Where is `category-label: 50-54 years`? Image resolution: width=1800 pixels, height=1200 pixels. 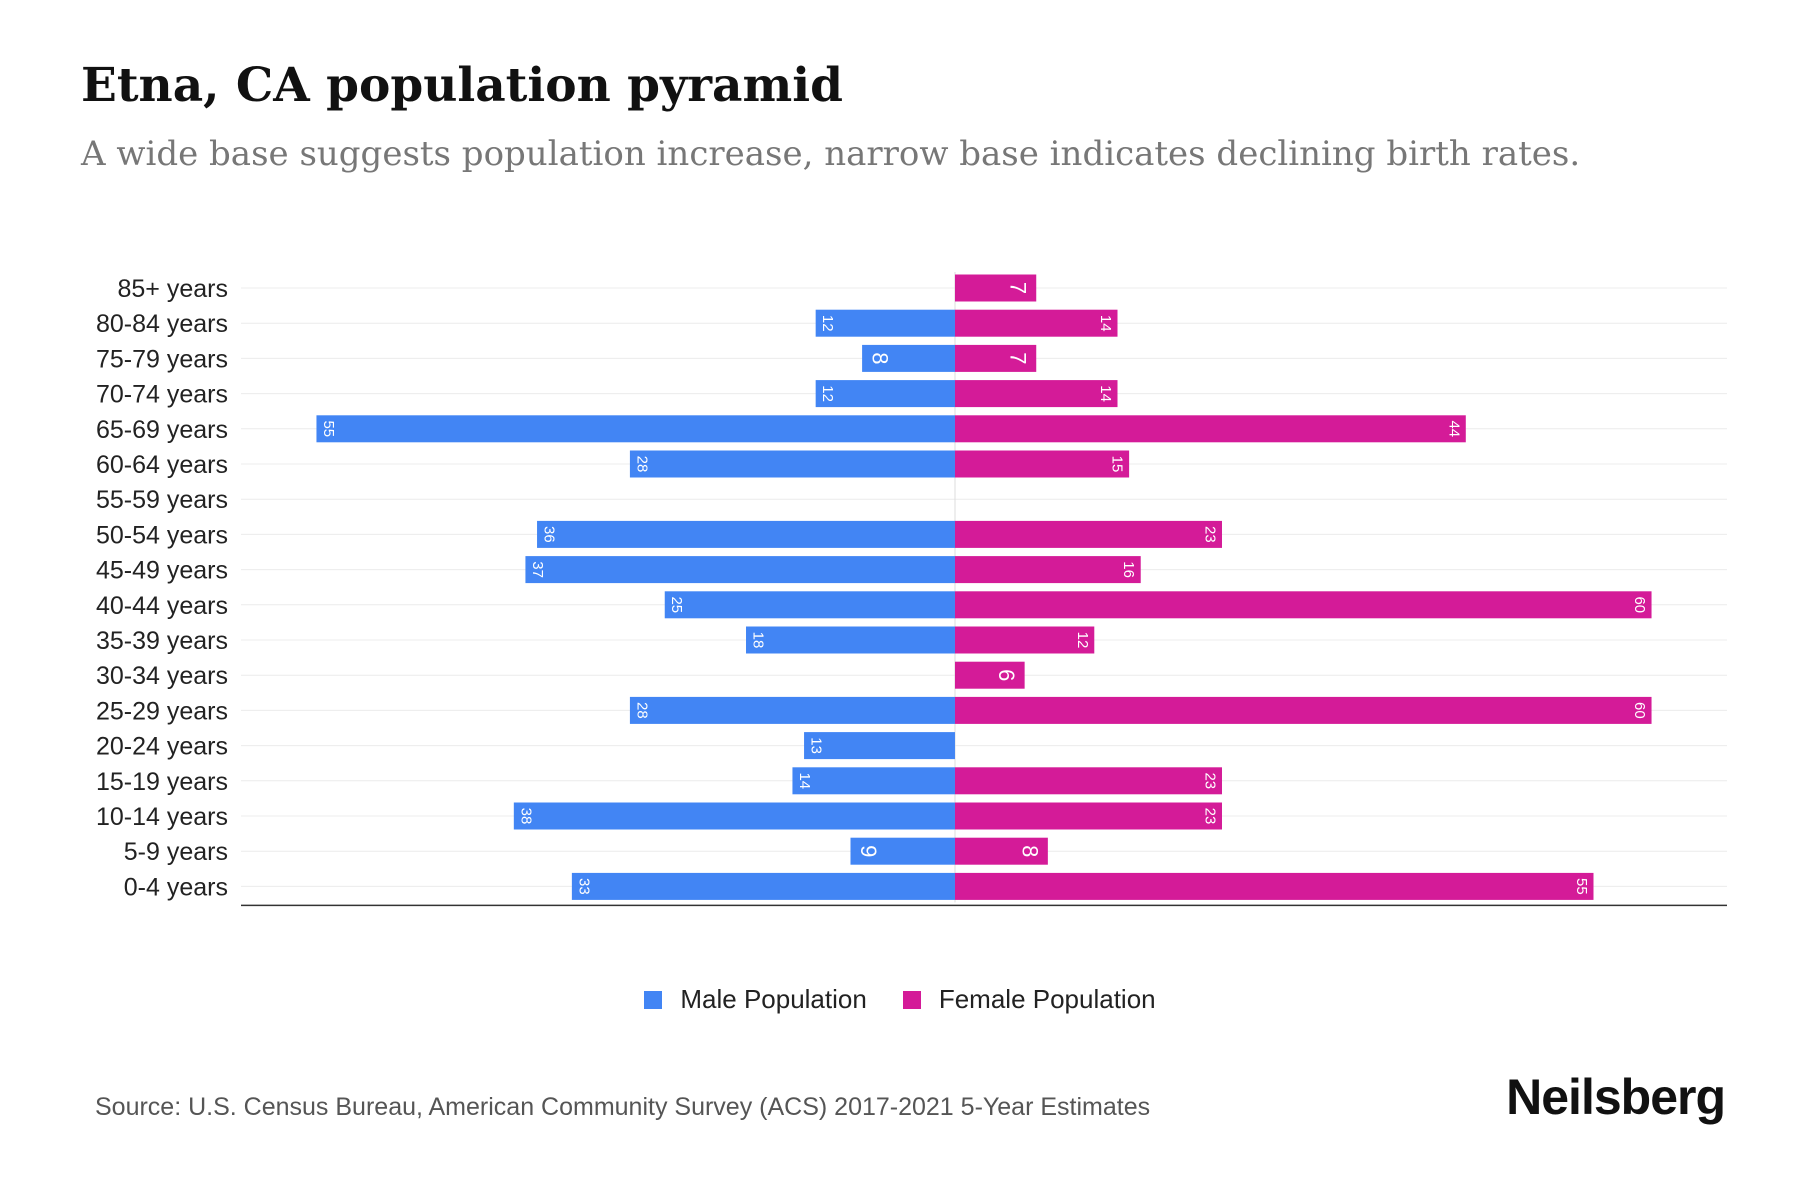
category-label: 50-54 years is located at coordinates (162, 535).